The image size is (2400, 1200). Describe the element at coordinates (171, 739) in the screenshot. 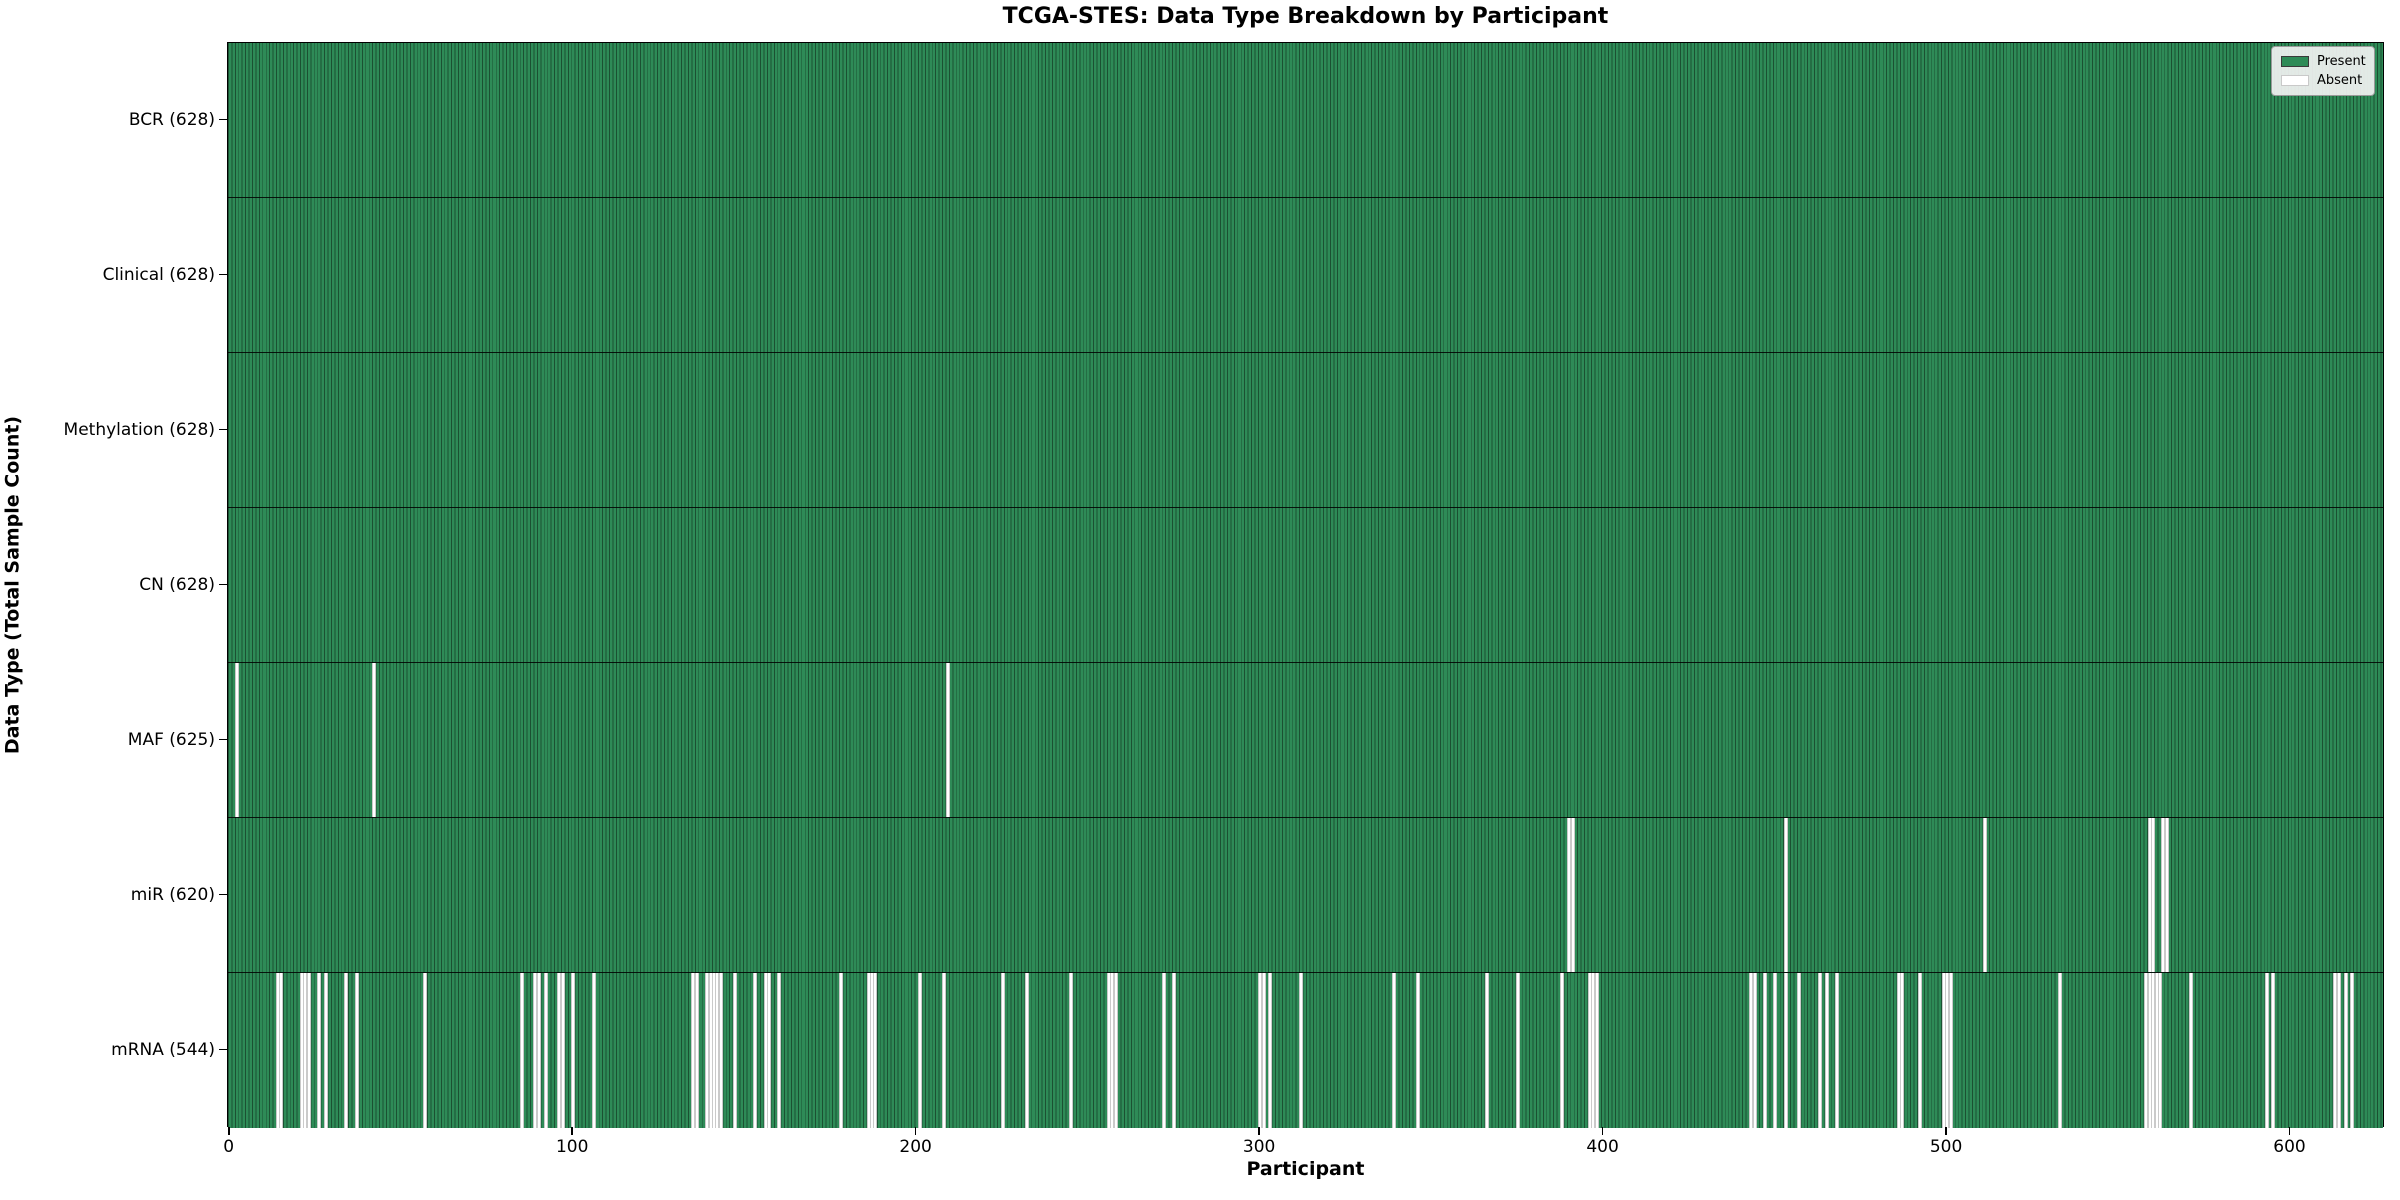

I see `y-tick-label: MAF (625)` at that location.